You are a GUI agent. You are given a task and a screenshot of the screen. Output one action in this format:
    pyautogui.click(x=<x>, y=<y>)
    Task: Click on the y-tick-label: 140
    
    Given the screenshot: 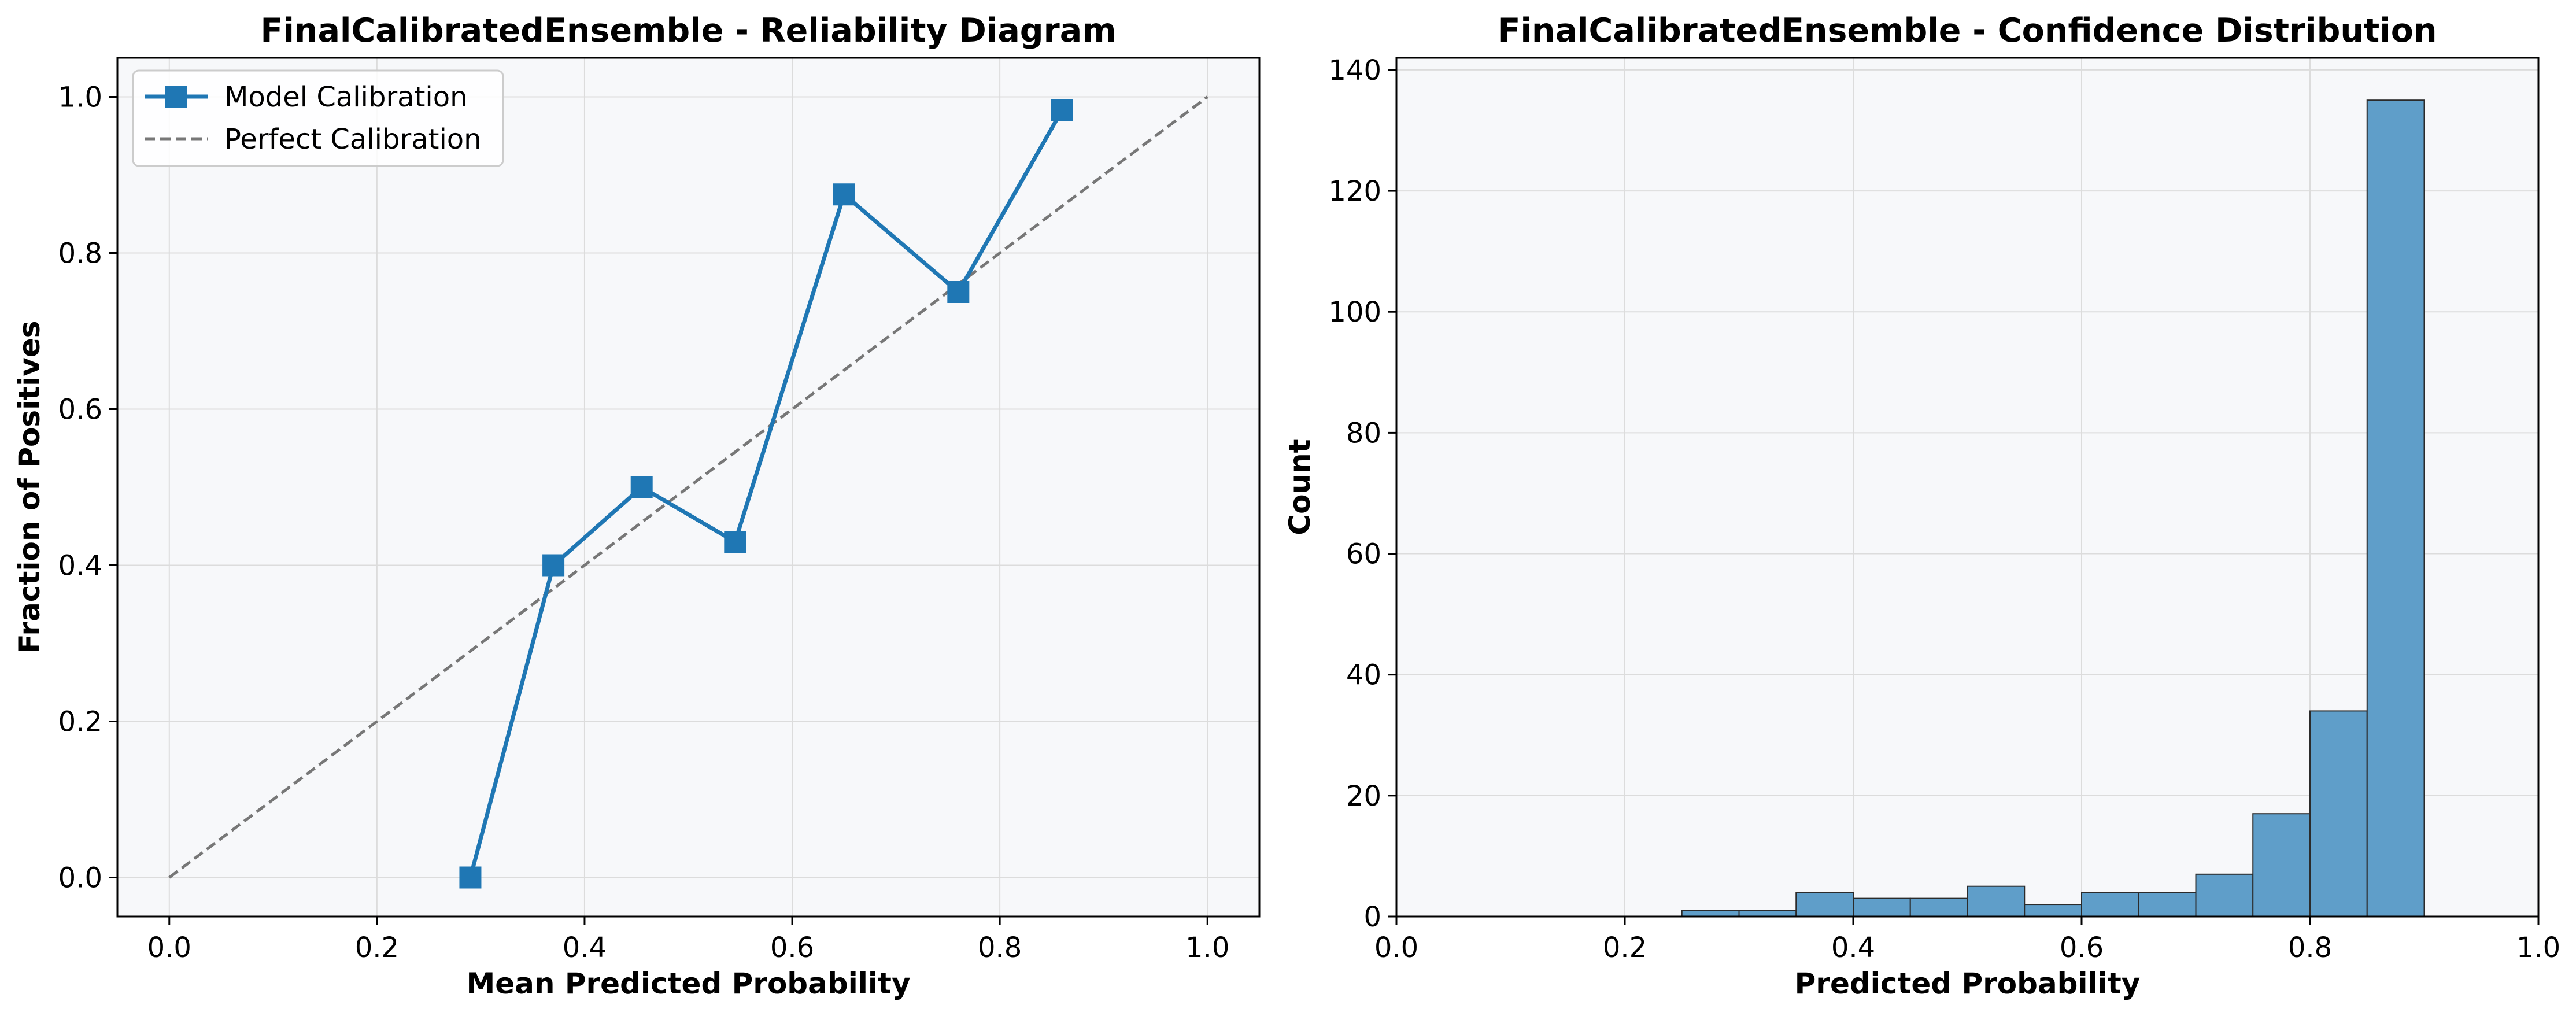 What is the action you would take?
    pyautogui.click(x=1354, y=70)
    